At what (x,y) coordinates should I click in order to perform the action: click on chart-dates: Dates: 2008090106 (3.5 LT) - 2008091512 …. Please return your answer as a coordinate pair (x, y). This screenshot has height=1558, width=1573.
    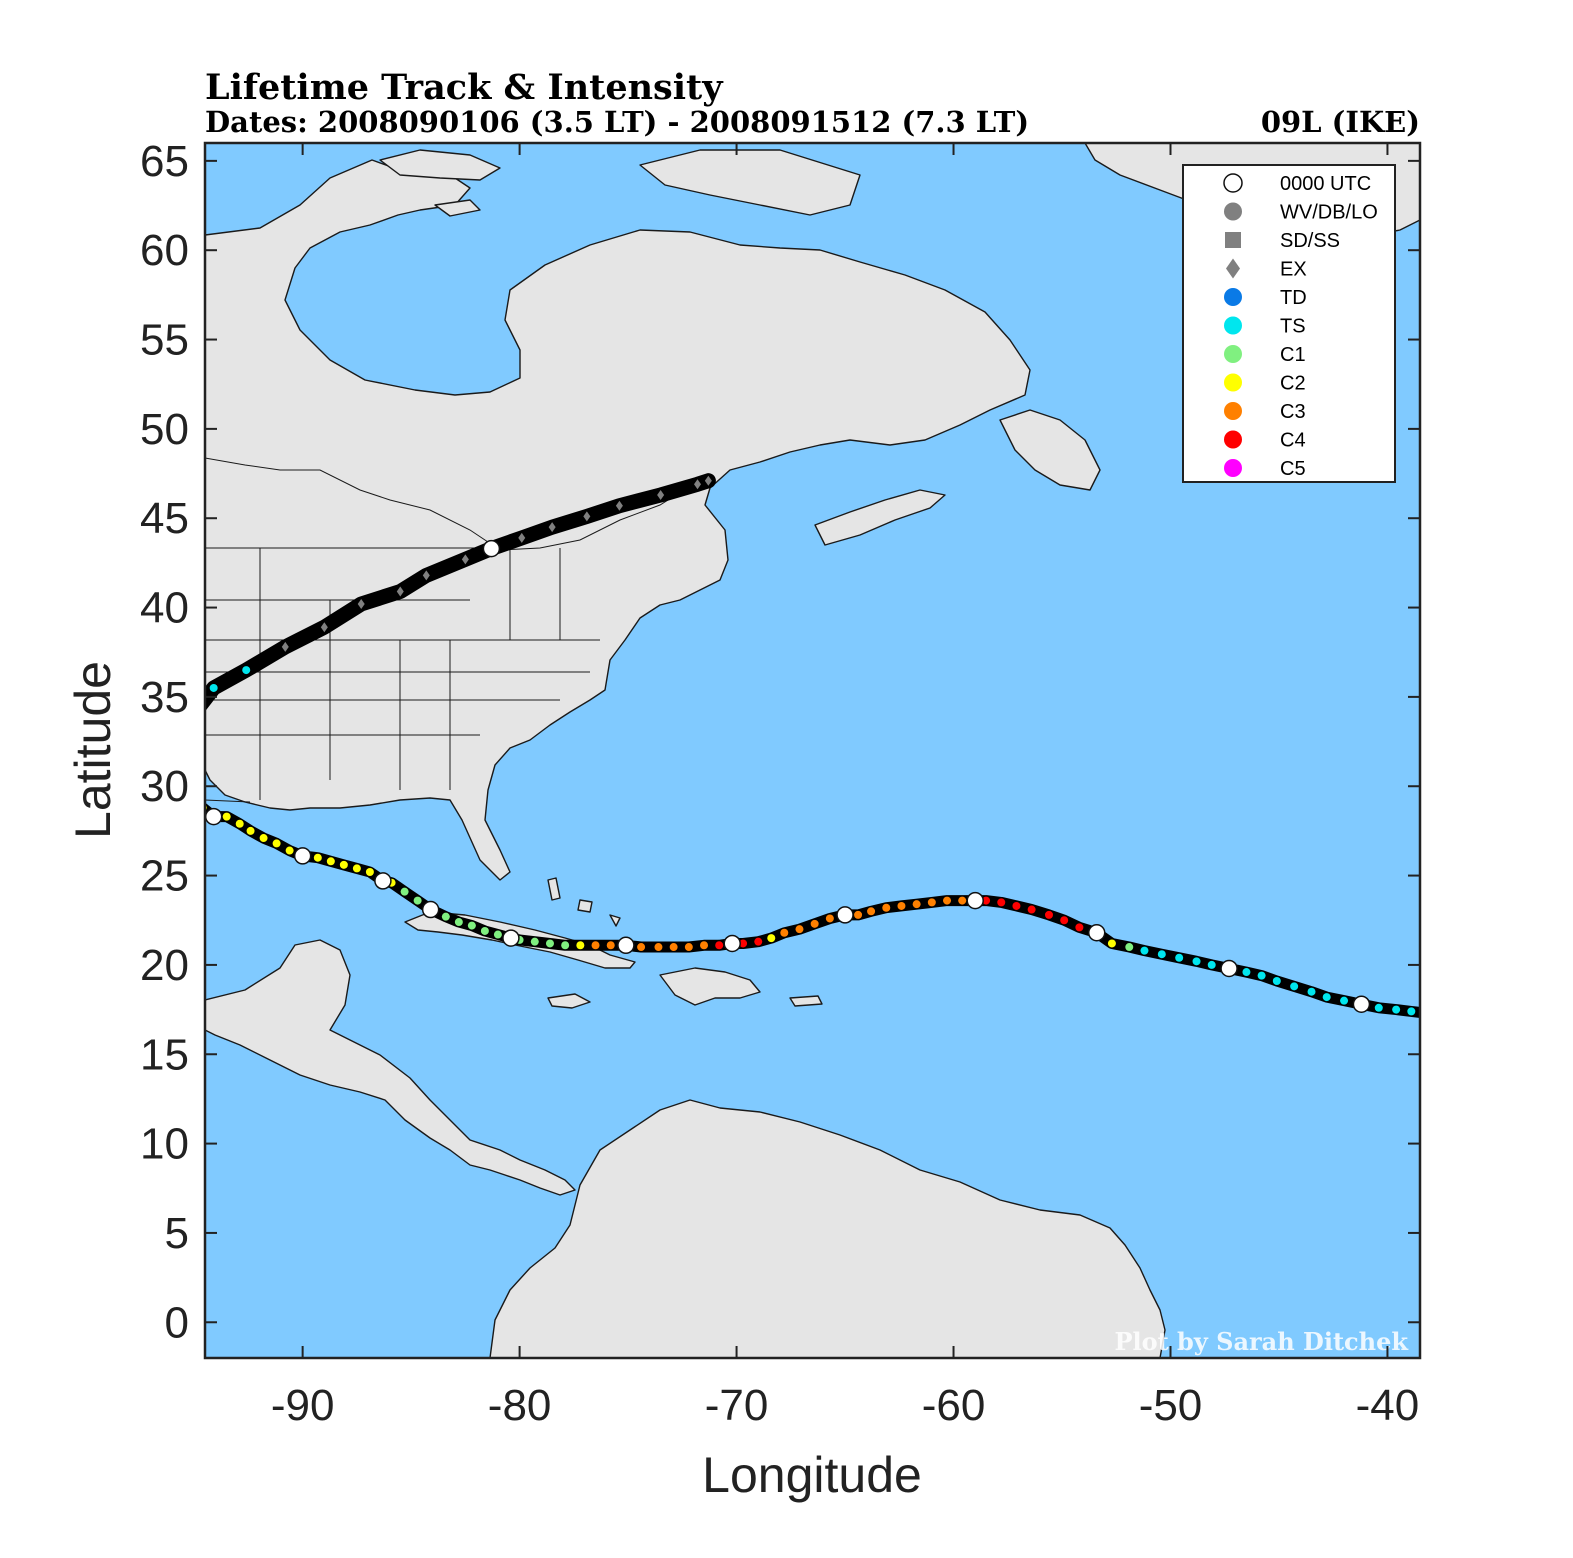
    Looking at the image, I should click on (617, 122).